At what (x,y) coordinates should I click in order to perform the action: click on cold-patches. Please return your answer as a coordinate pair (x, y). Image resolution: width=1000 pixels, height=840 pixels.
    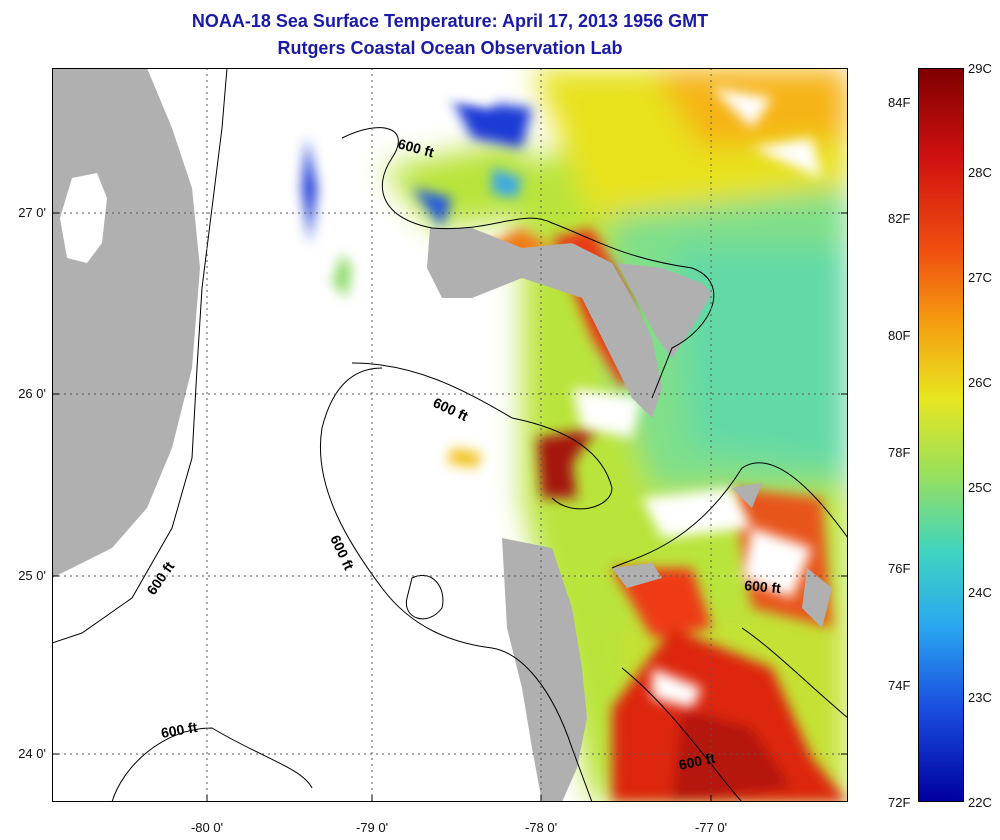
    Looking at the image, I should click on (417, 170).